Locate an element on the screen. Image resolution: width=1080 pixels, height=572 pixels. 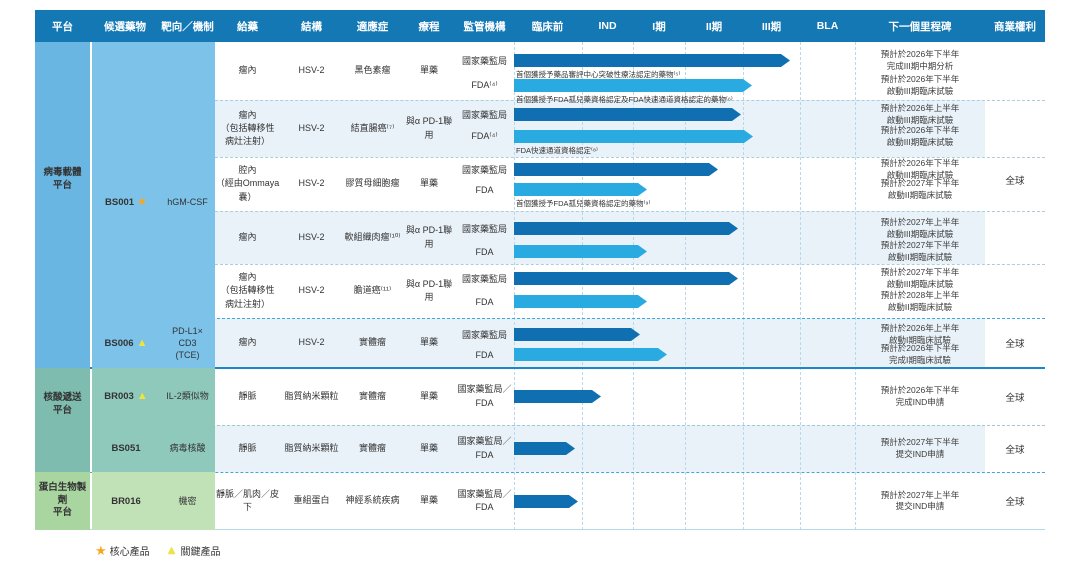
candidate-id-bs001: BS001 ★ is located at coordinates (126, 202).